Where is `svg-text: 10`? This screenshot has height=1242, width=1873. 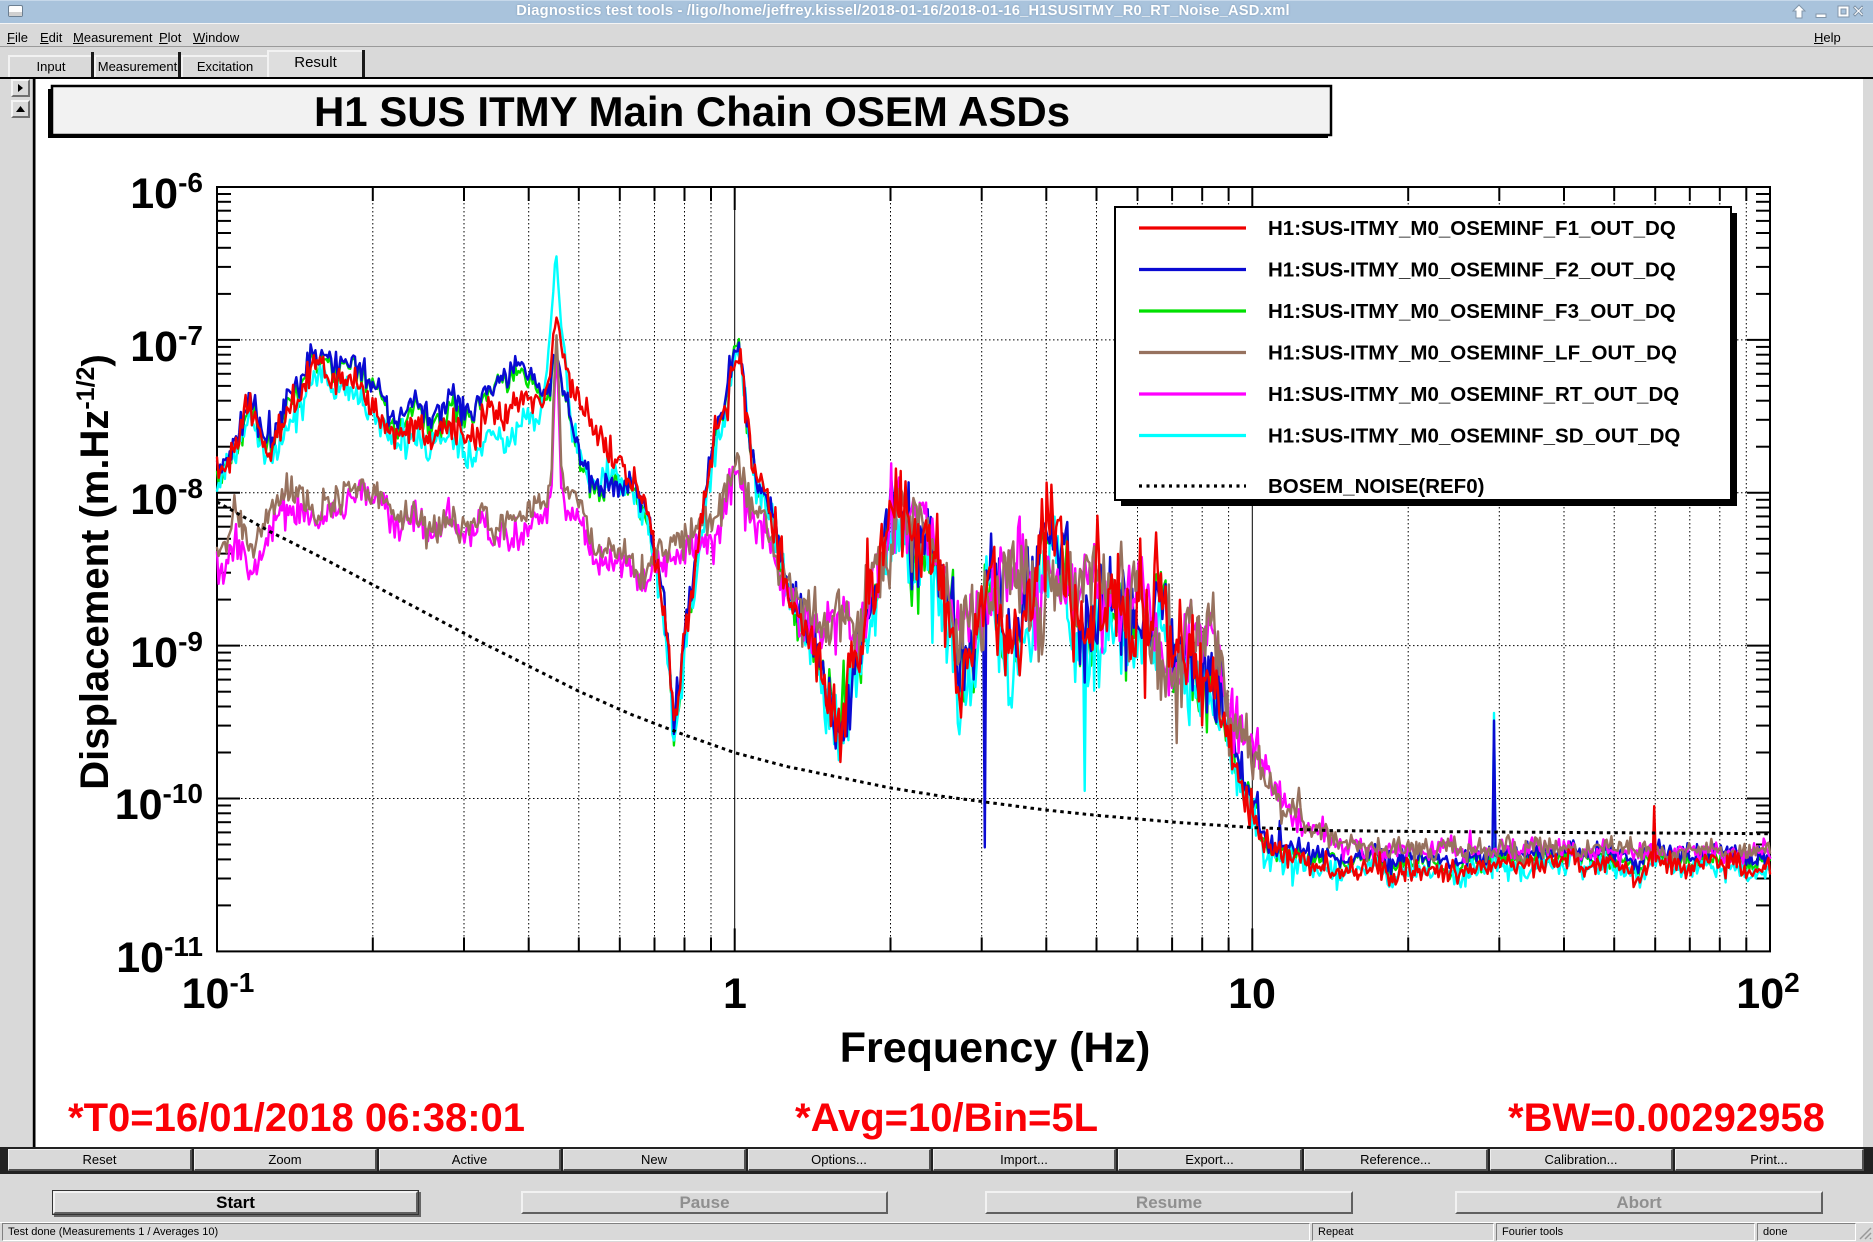
svg-text: 10 is located at coordinates (1252, 994).